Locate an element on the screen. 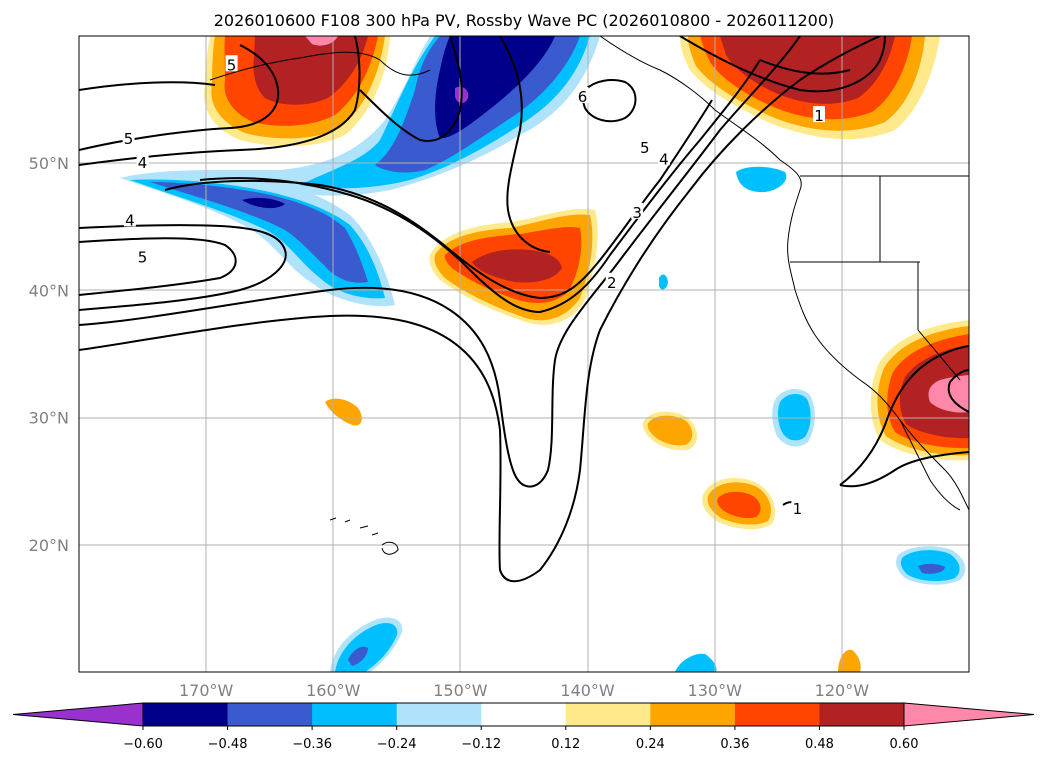 Image resolution: width=1047 pixels, height=765 pixels. lon-label-0: 170°W is located at coordinates (206, 690).